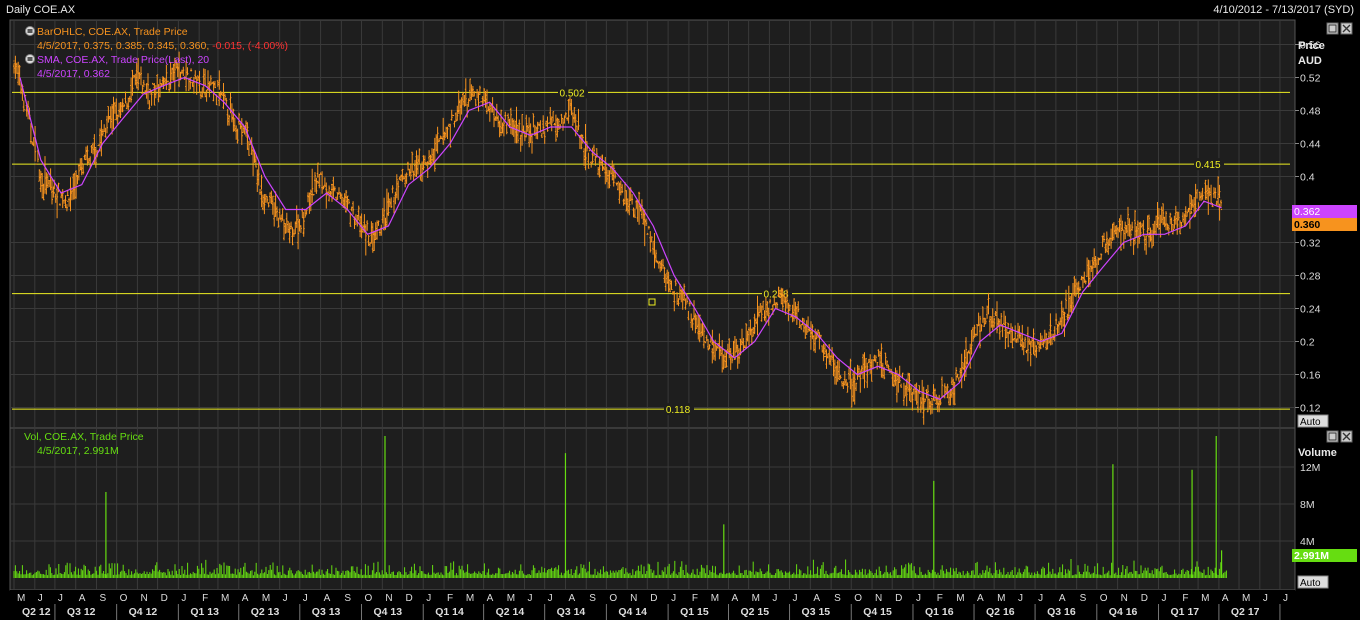 Image resolution: width=1360 pixels, height=620 pixels. Describe the element at coordinates (1310, 112) in the screenshot. I see `price-tick-label: 0.48` at that location.